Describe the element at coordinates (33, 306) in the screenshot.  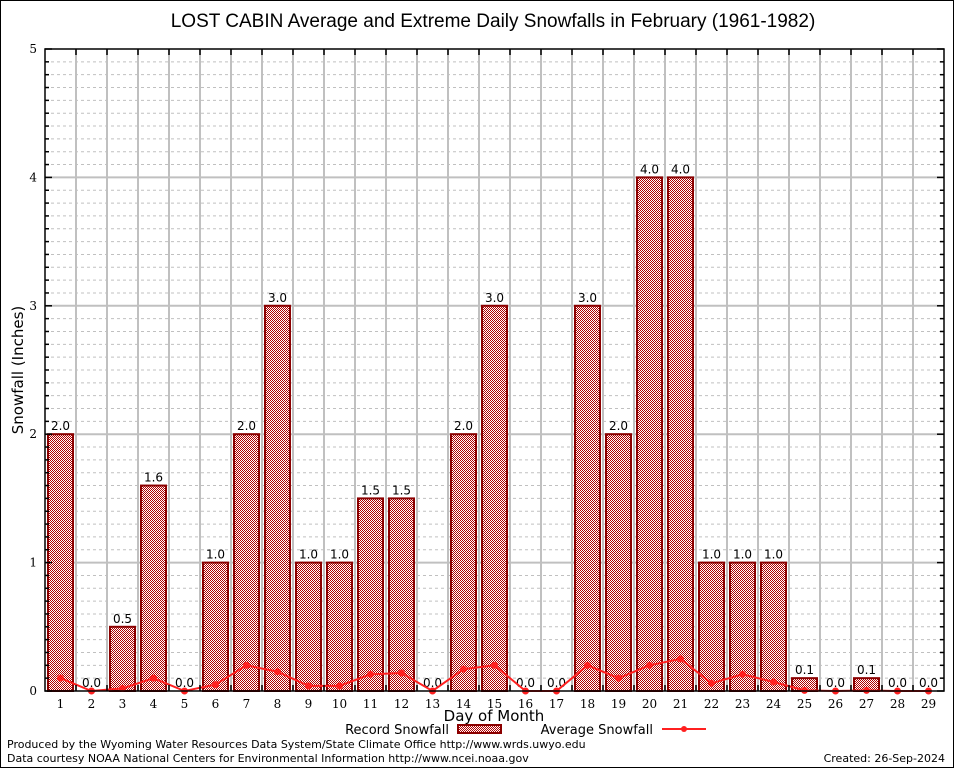
I see `y-tick-label: 3` at that location.